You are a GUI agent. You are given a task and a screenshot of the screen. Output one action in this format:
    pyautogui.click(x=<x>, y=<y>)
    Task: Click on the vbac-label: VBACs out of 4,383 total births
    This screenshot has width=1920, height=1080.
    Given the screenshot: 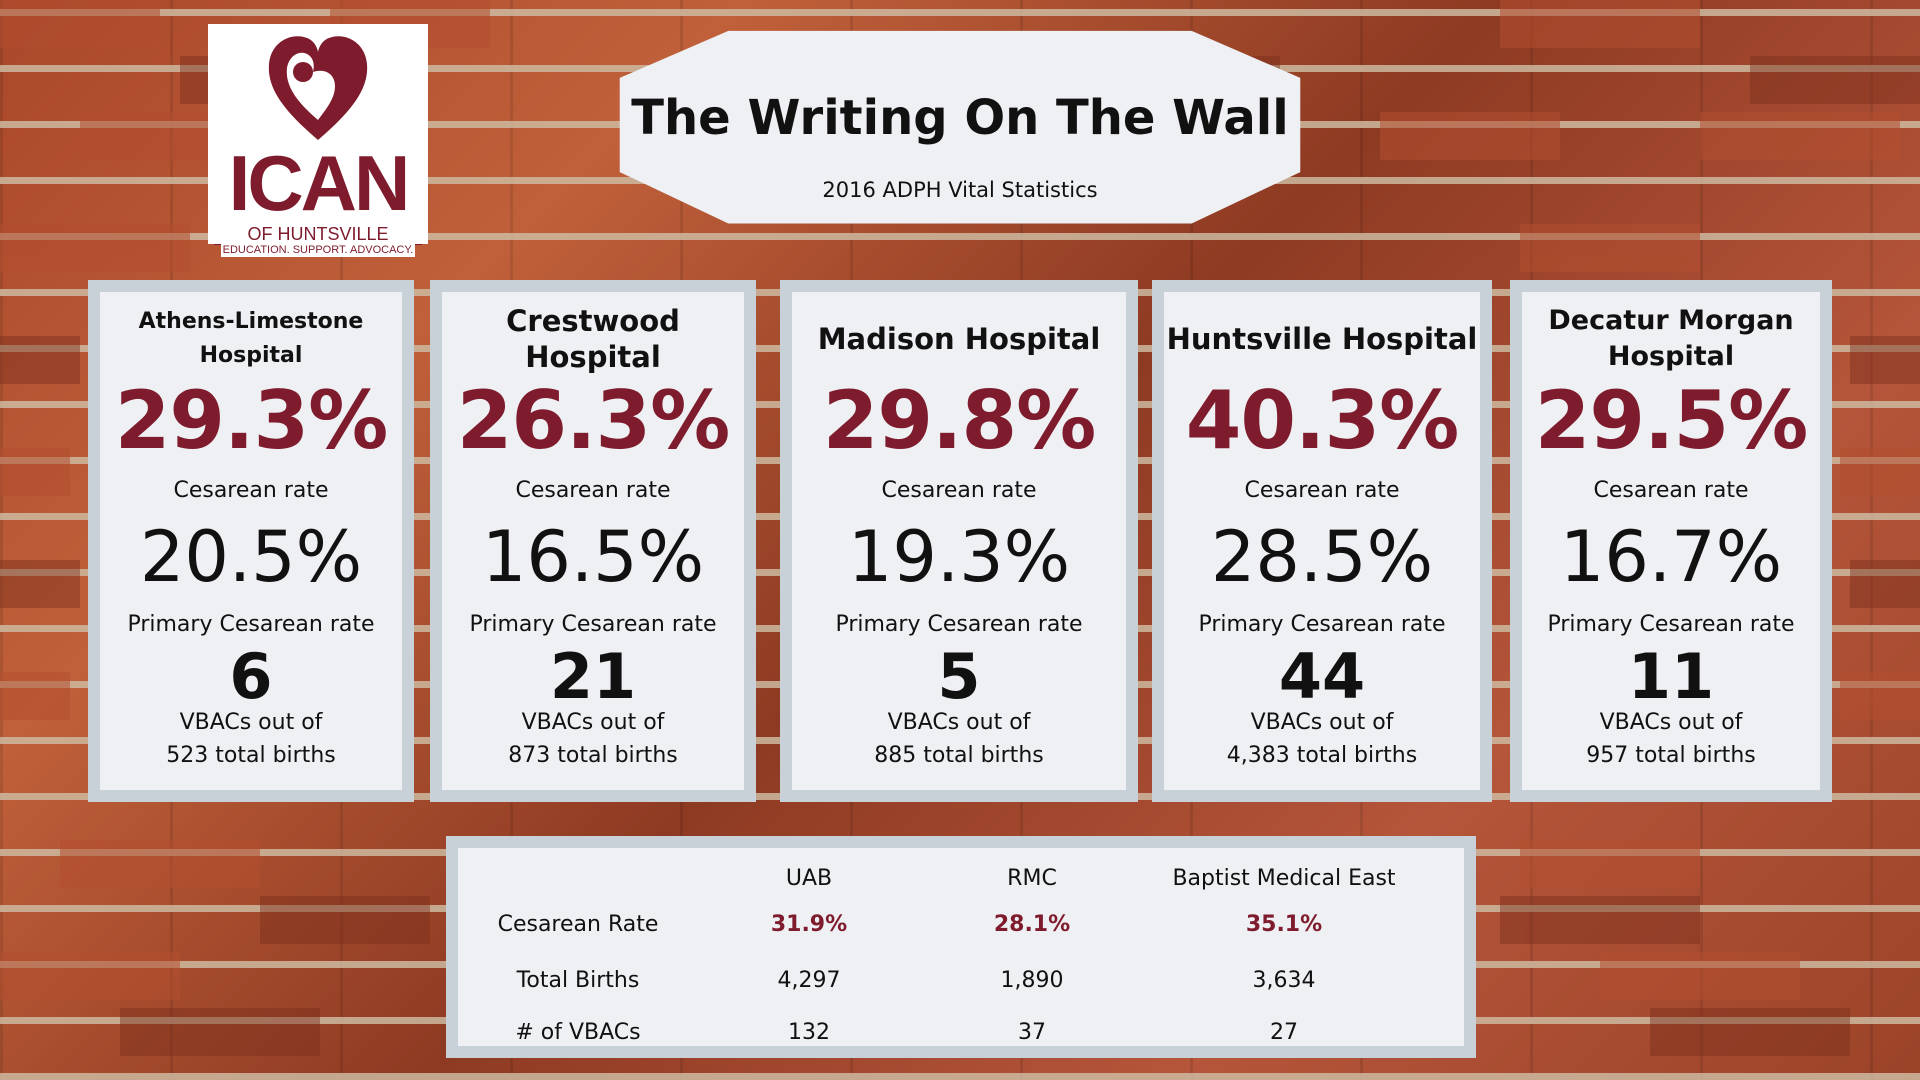 What is the action you would take?
    pyautogui.click(x=1322, y=739)
    